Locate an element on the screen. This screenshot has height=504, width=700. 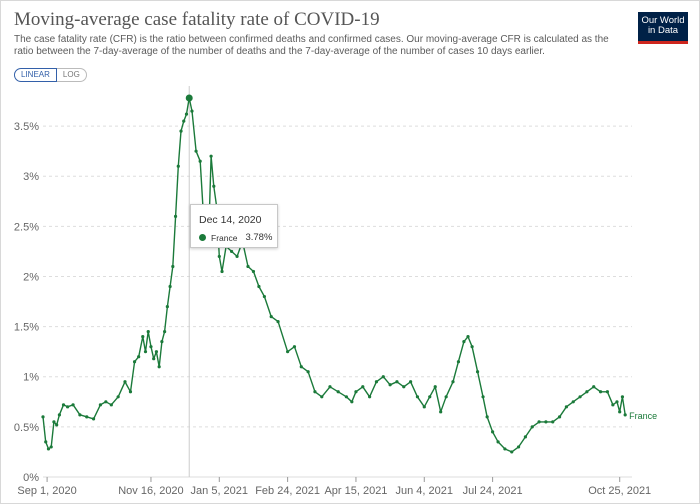
owid-logo: Our World in Data is located at coordinates (663, 28).